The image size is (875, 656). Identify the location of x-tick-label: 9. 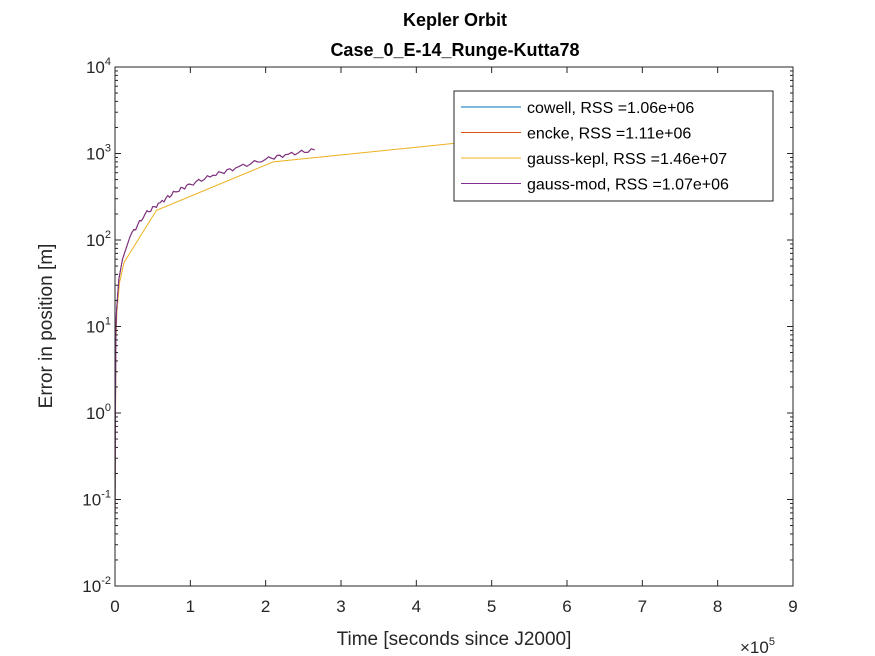
(792, 606).